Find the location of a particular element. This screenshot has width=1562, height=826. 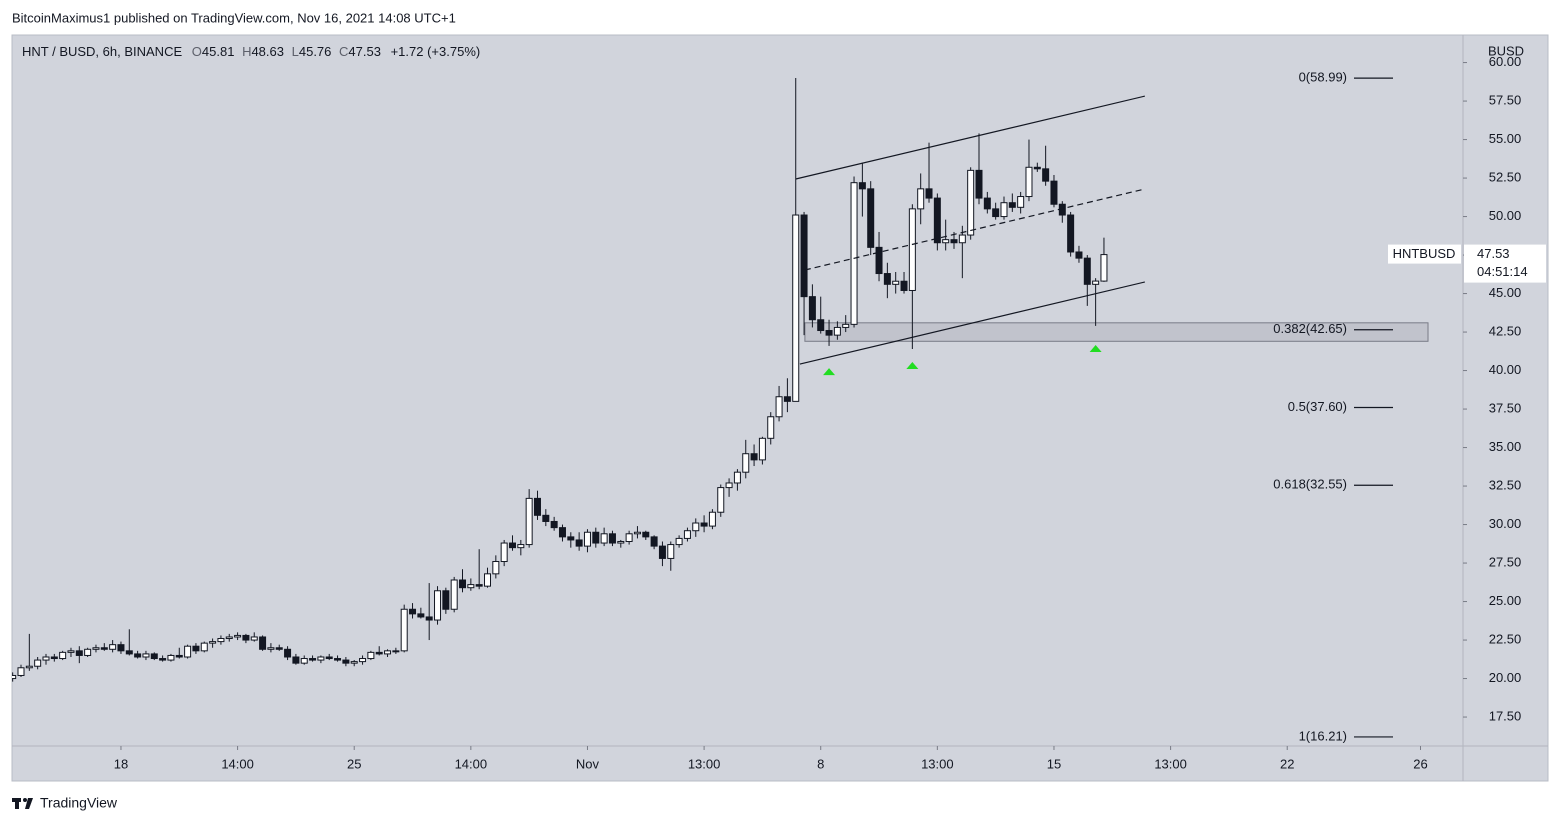

x-tick-label: 14:00 is located at coordinates (237, 763).